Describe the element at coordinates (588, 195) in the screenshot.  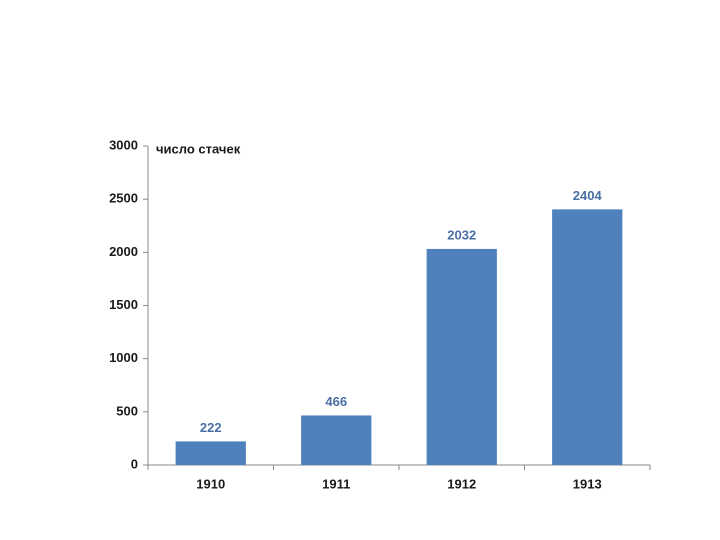
I see `data-label: 2404` at that location.